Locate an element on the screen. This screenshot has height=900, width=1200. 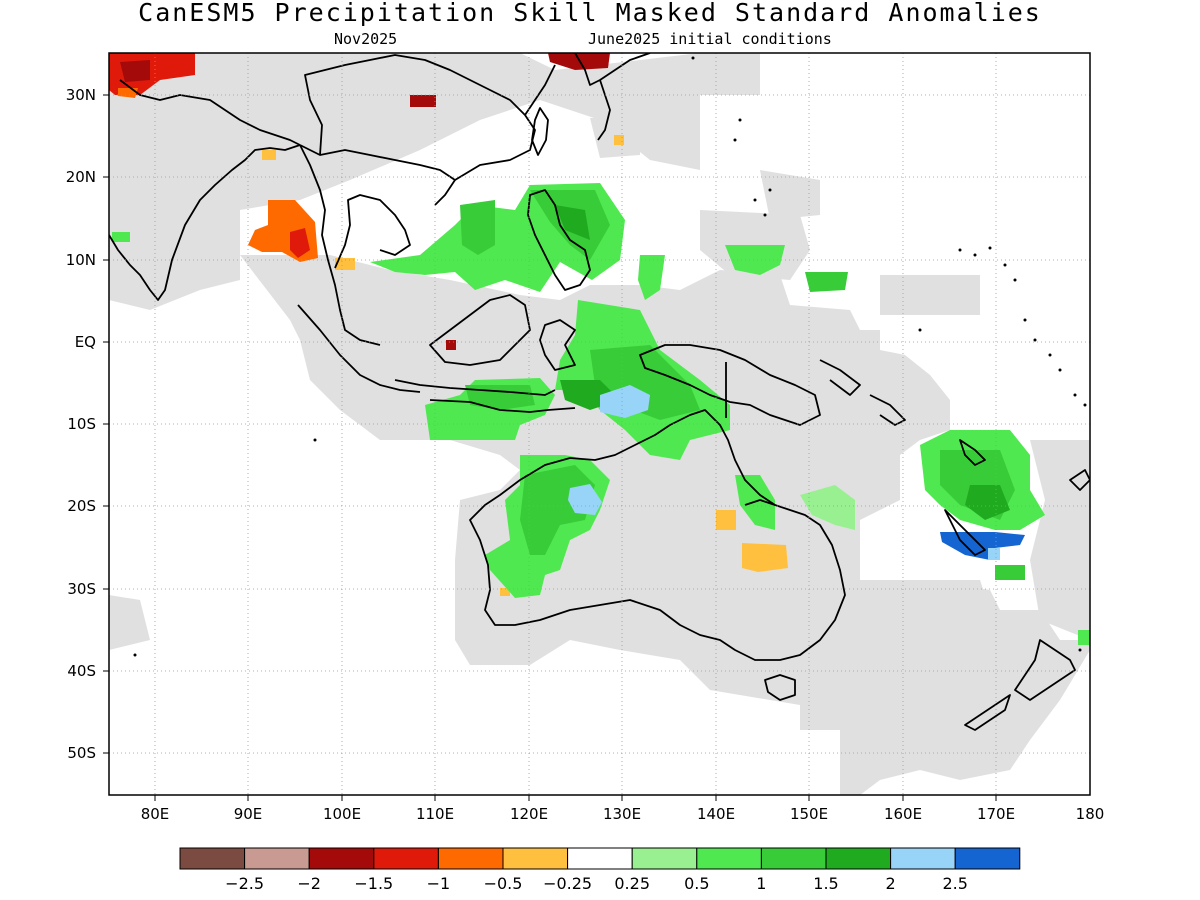
colorbar-label: 0.5 is located at coordinates (696, 883).